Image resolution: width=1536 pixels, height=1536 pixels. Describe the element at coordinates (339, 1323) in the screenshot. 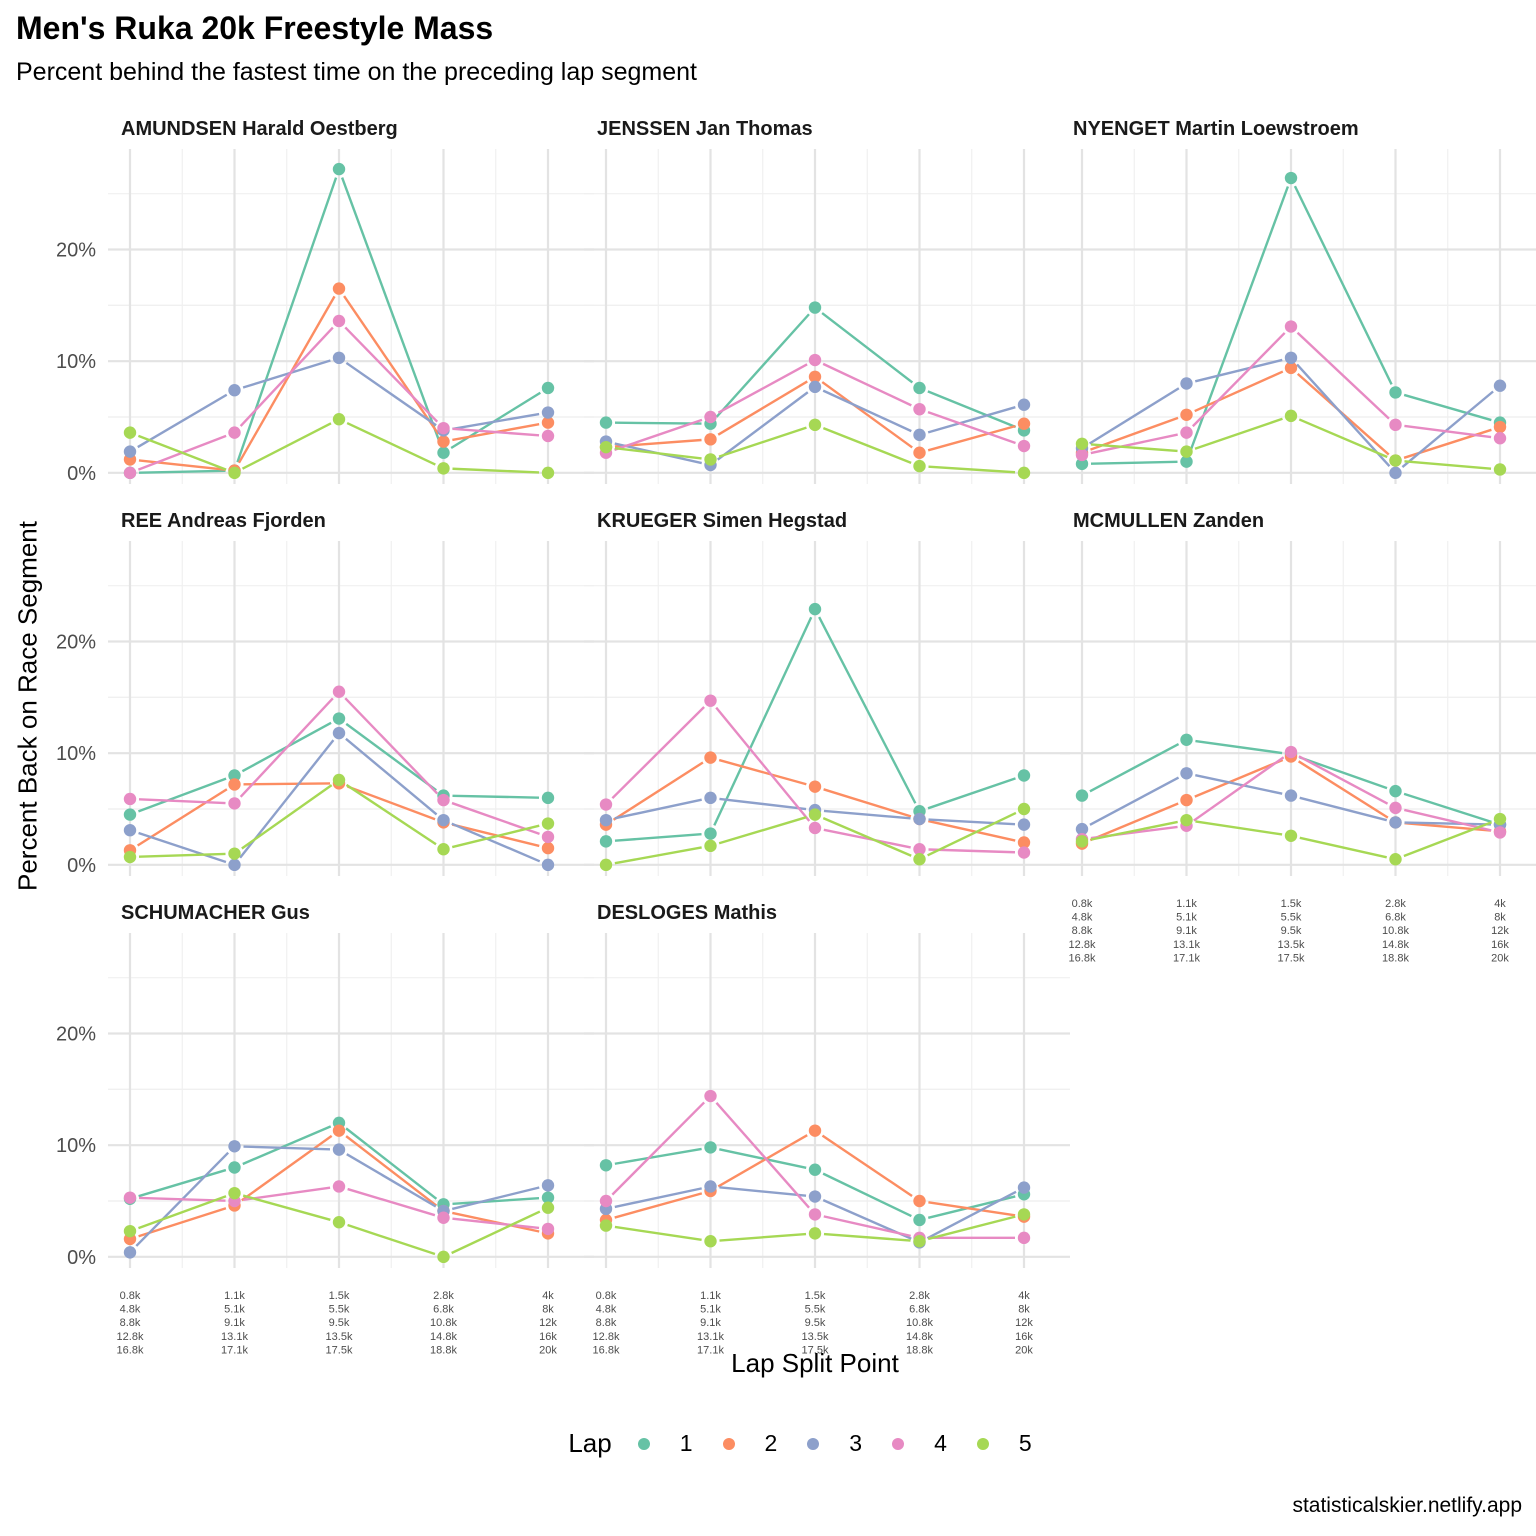

I see `x-tick-label: 1.5k 5.5k 9.5k 13.5k 17.5k` at that location.